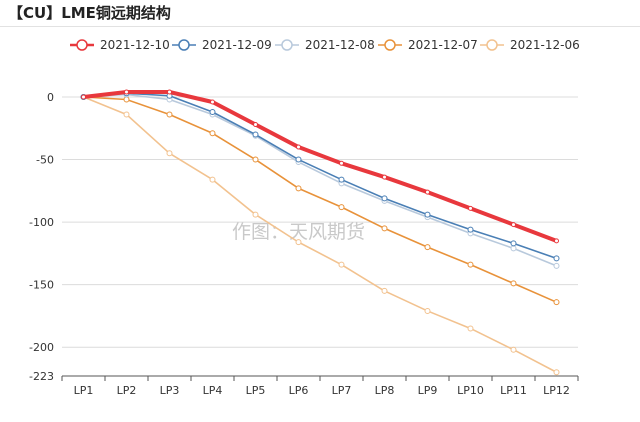 The image size is (640, 422). What do you see at coordinates (170, 390) in the screenshot?
I see `x-tick-label: LP3` at bounding box center [170, 390].